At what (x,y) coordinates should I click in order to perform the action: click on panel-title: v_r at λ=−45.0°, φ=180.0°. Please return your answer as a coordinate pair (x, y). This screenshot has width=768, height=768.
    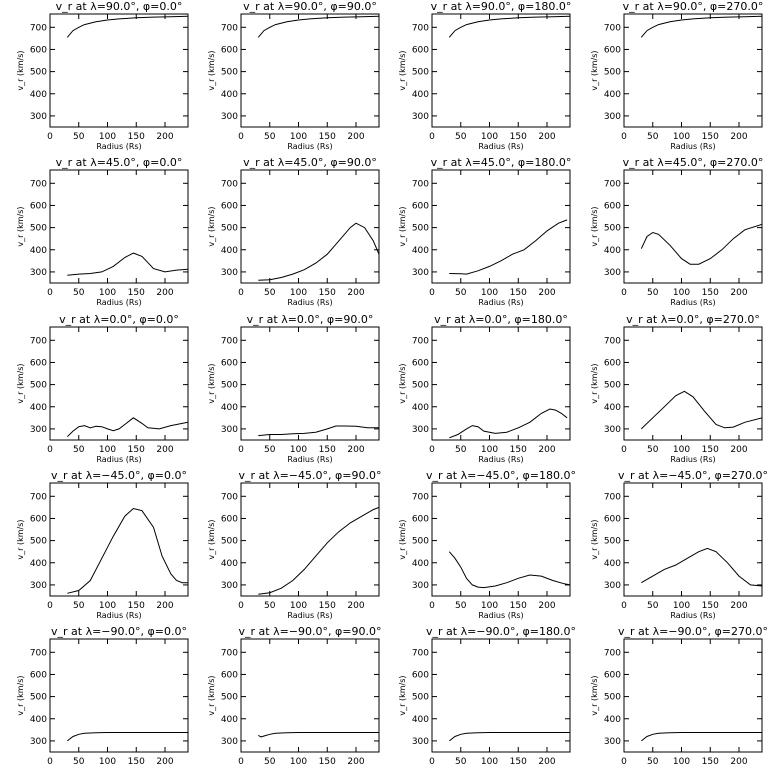
    Looking at the image, I should click on (501, 475).